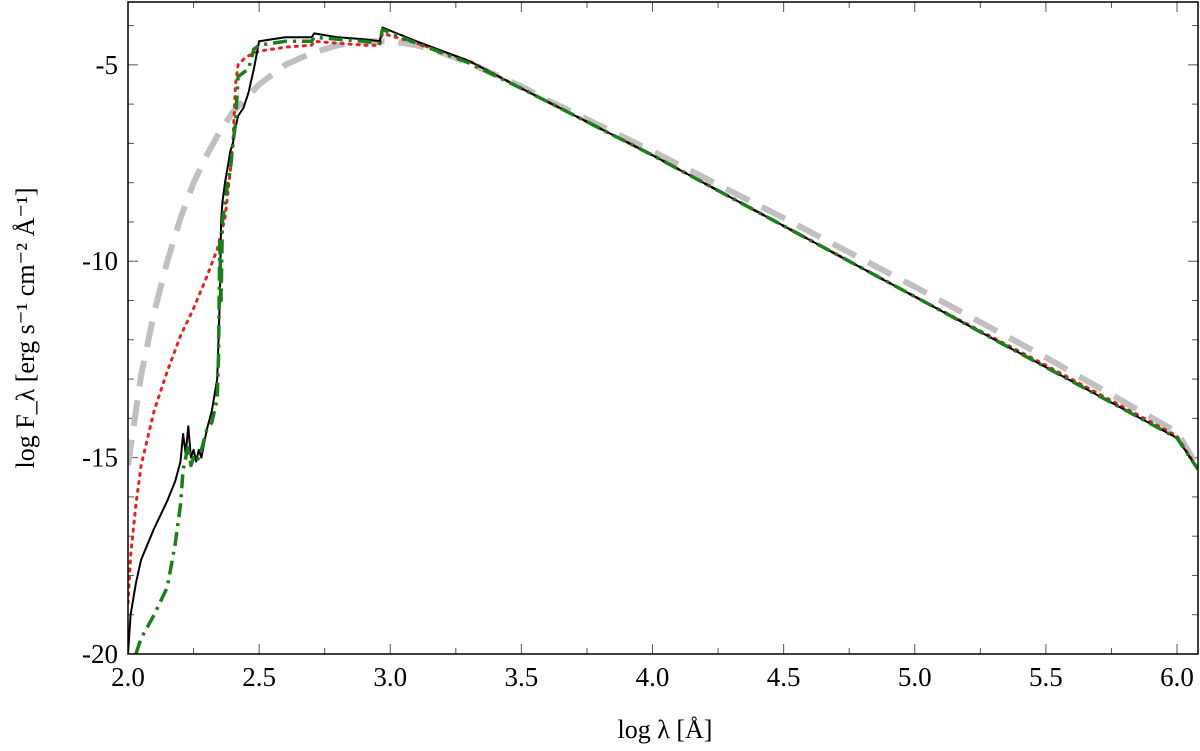  I want to click on x-tick-label: 4.5, so click(784, 677).